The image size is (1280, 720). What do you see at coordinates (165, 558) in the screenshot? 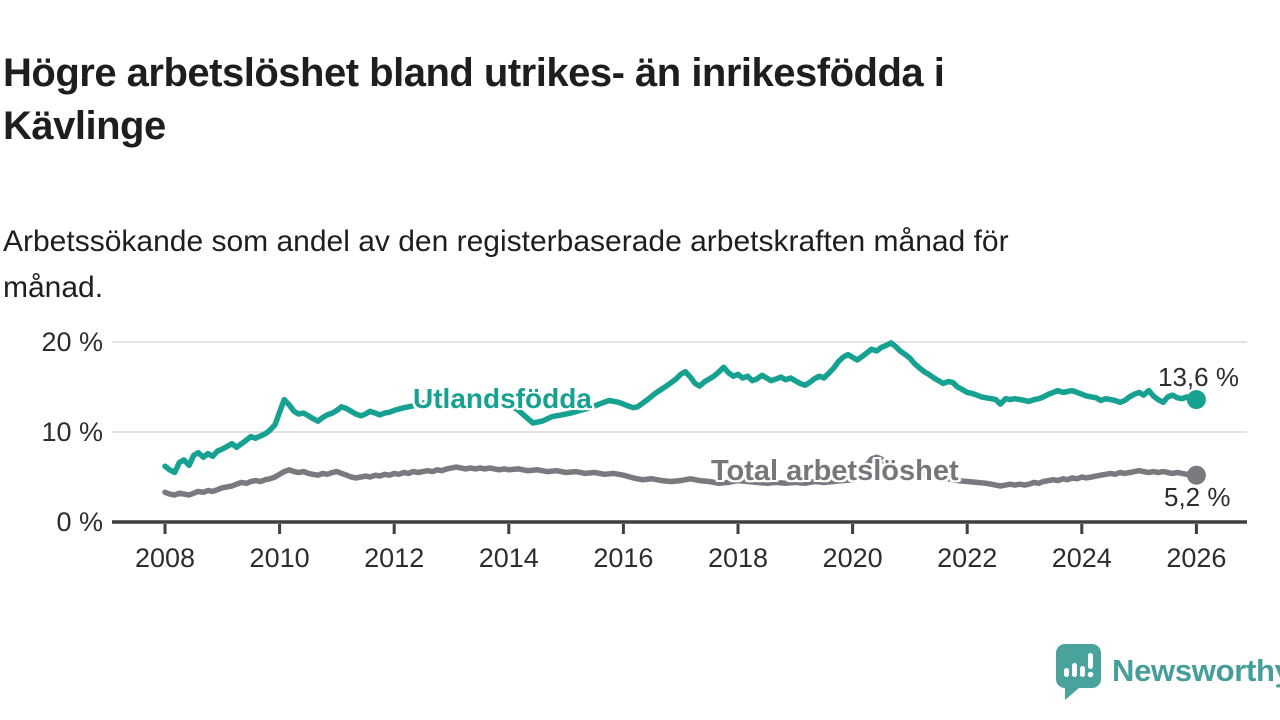
I see `x-tick-label: 2008` at bounding box center [165, 558].